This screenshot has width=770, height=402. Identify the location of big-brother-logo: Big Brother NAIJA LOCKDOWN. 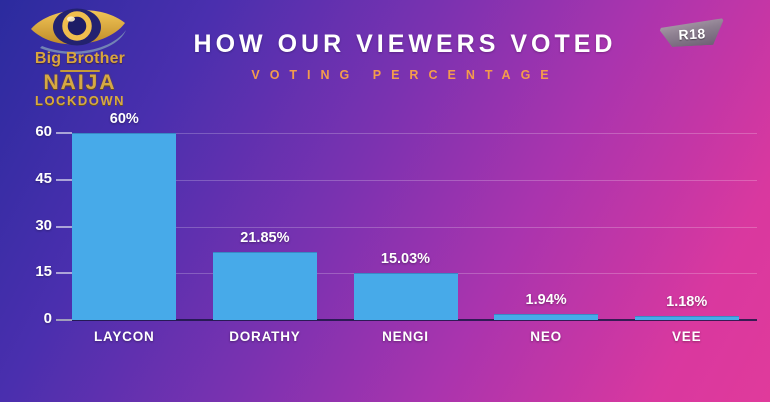
(80, 55).